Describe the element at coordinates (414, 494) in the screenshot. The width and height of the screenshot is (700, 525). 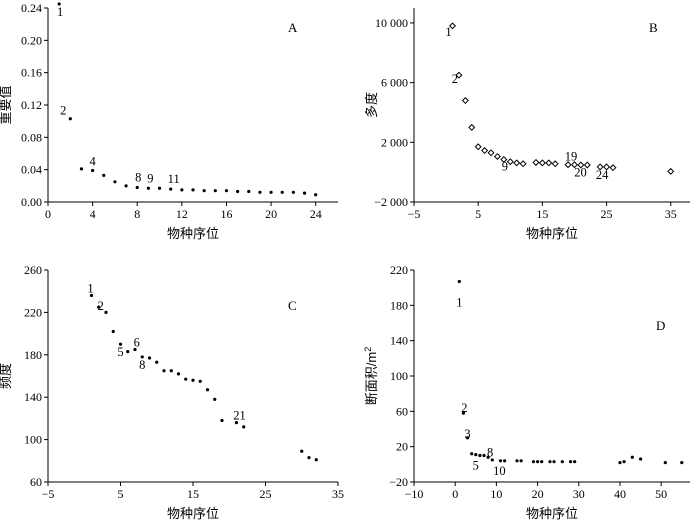
I see `x-tick-label: −10` at that location.